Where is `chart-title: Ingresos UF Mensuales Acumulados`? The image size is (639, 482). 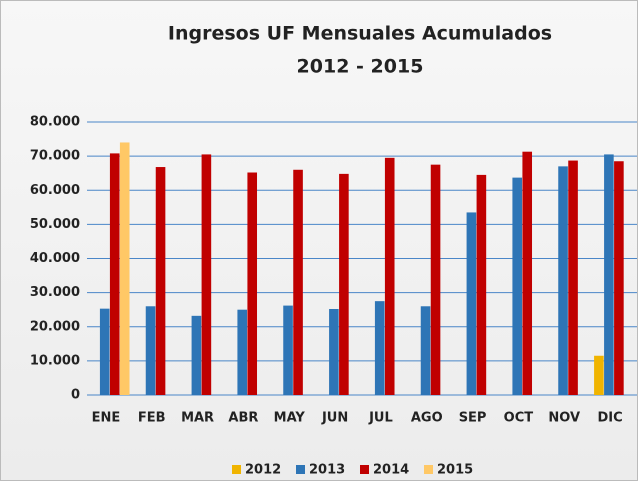 chart-title: Ingresos UF Mensuales Acumulados is located at coordinates (360, 34).